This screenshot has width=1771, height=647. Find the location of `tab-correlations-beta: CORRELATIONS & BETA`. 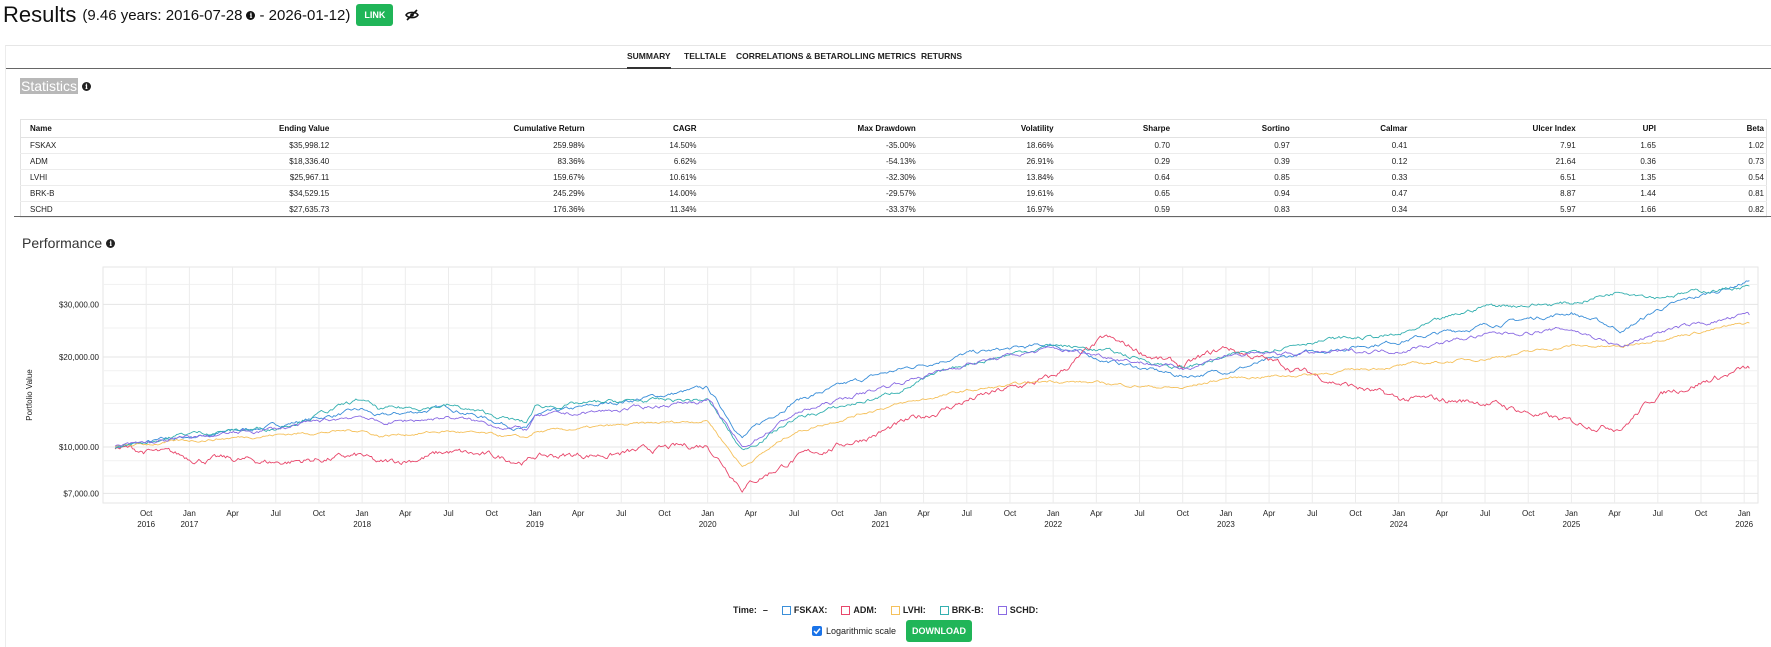

tab-correlations-beta: CORRELATIONS & BETA is located at coordinates (786, 56).